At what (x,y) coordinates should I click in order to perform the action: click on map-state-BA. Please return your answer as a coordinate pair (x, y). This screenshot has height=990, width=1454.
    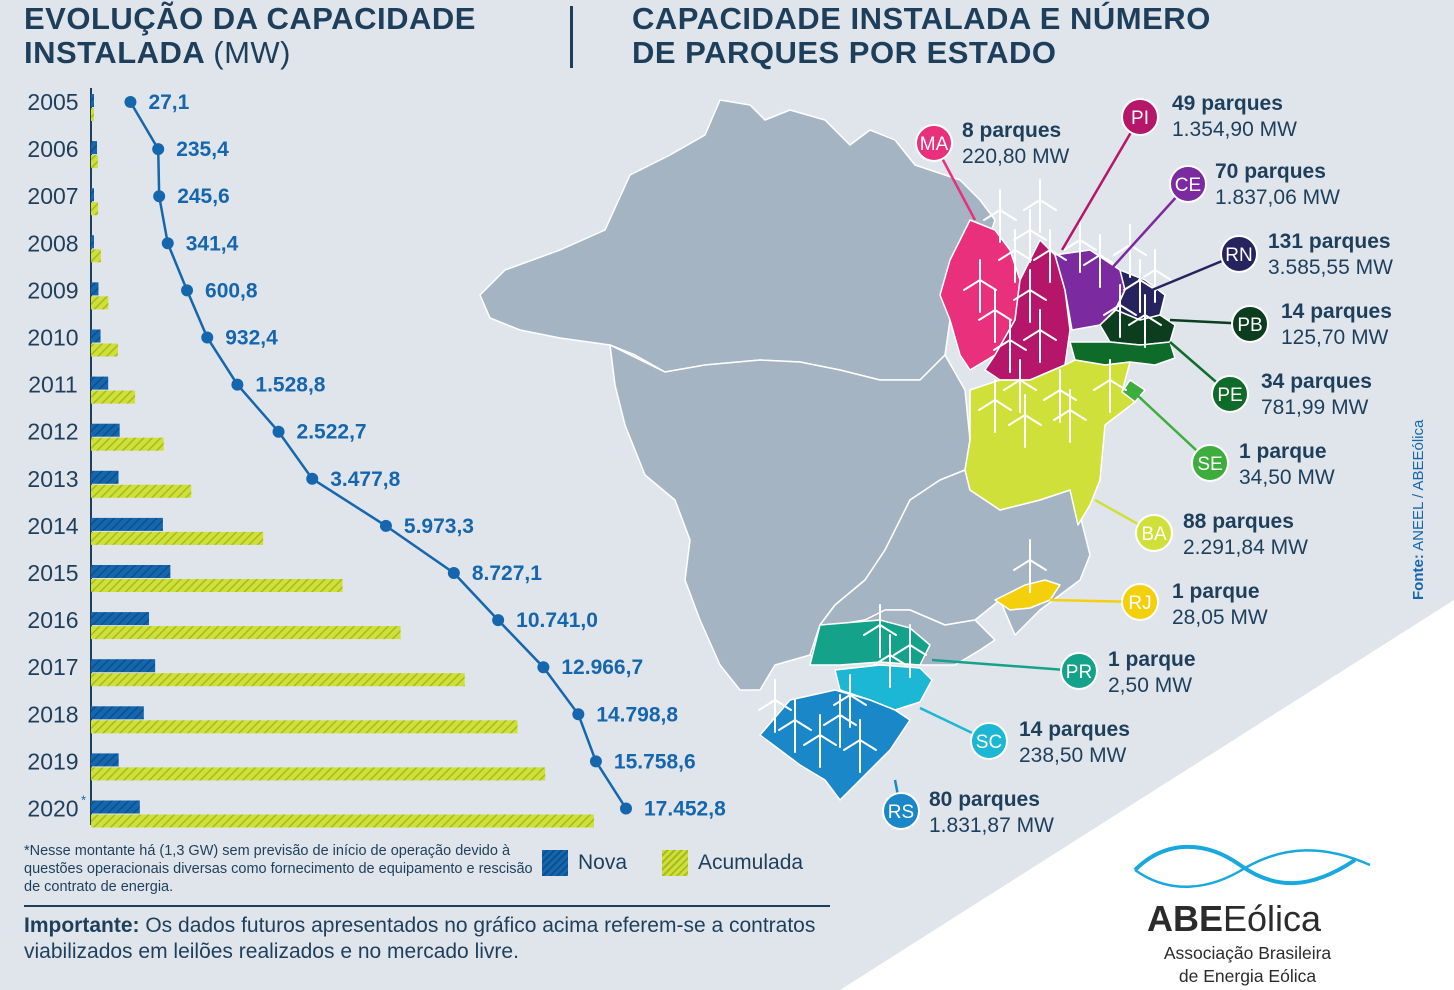
    Looking at the image, I should click on (1050, 442).